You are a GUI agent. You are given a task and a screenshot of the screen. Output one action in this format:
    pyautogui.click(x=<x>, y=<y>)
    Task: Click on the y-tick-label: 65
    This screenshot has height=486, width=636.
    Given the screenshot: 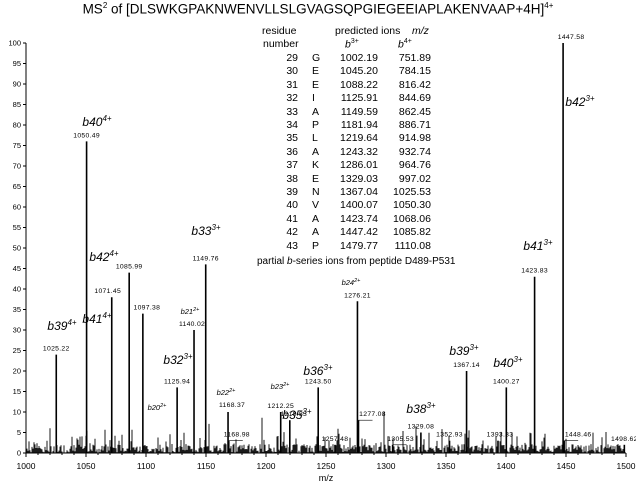 What is the action you would take?
    pyautogui.click(x=17, y=186)
    